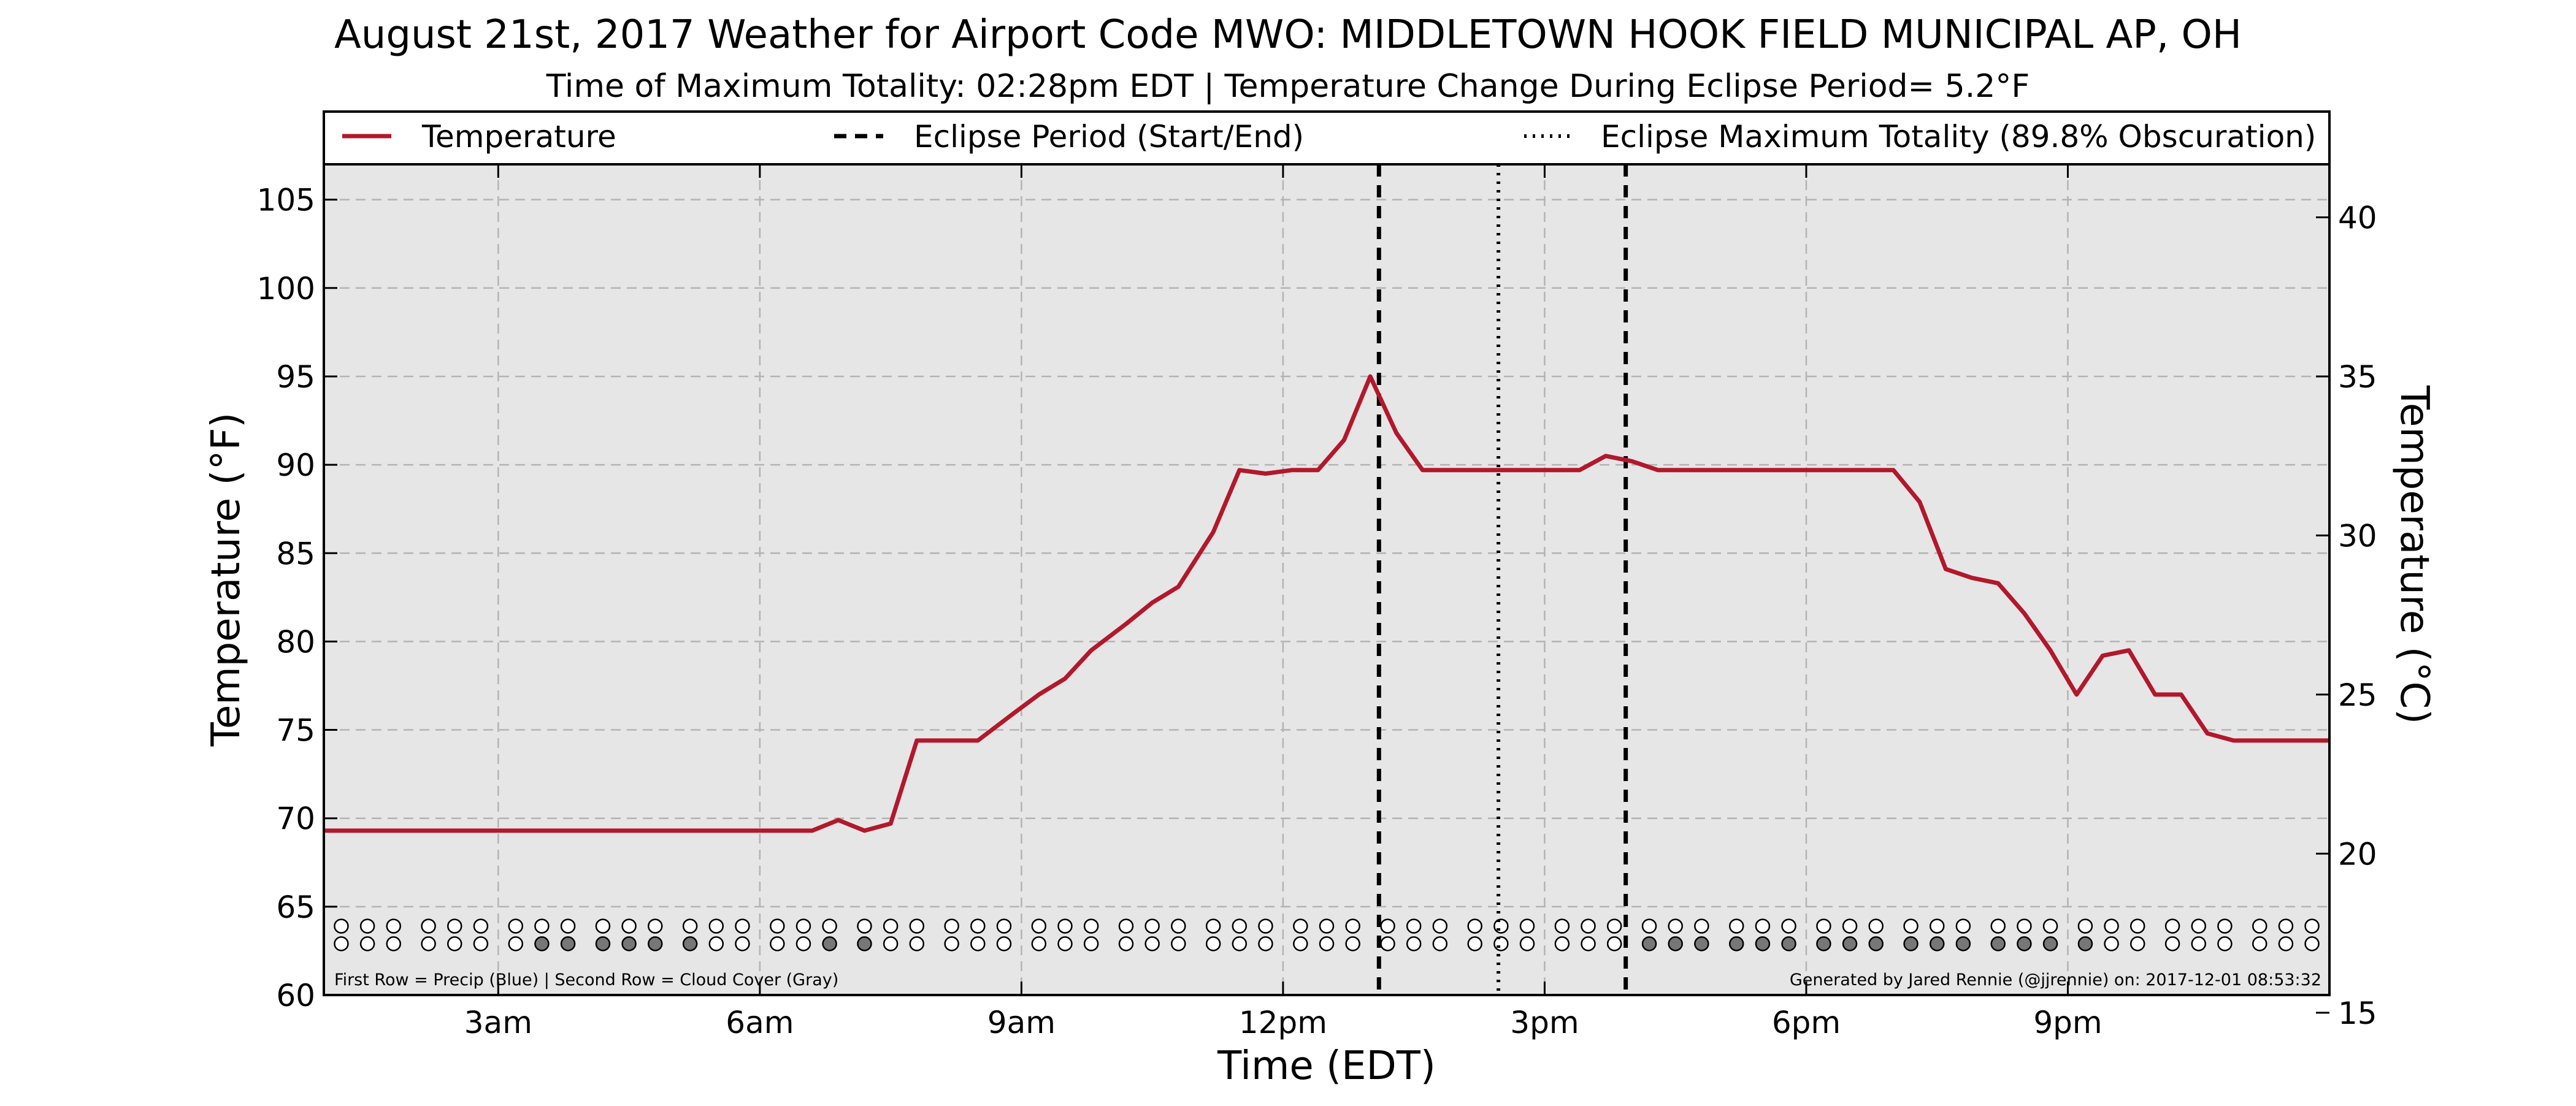 This screenshot has height=1106, width=2576. What do you see at coordinates (2357, 1013) in the screenshot?
I see `y-tick-label-right: 15` at bounding box center [2357, 1013].